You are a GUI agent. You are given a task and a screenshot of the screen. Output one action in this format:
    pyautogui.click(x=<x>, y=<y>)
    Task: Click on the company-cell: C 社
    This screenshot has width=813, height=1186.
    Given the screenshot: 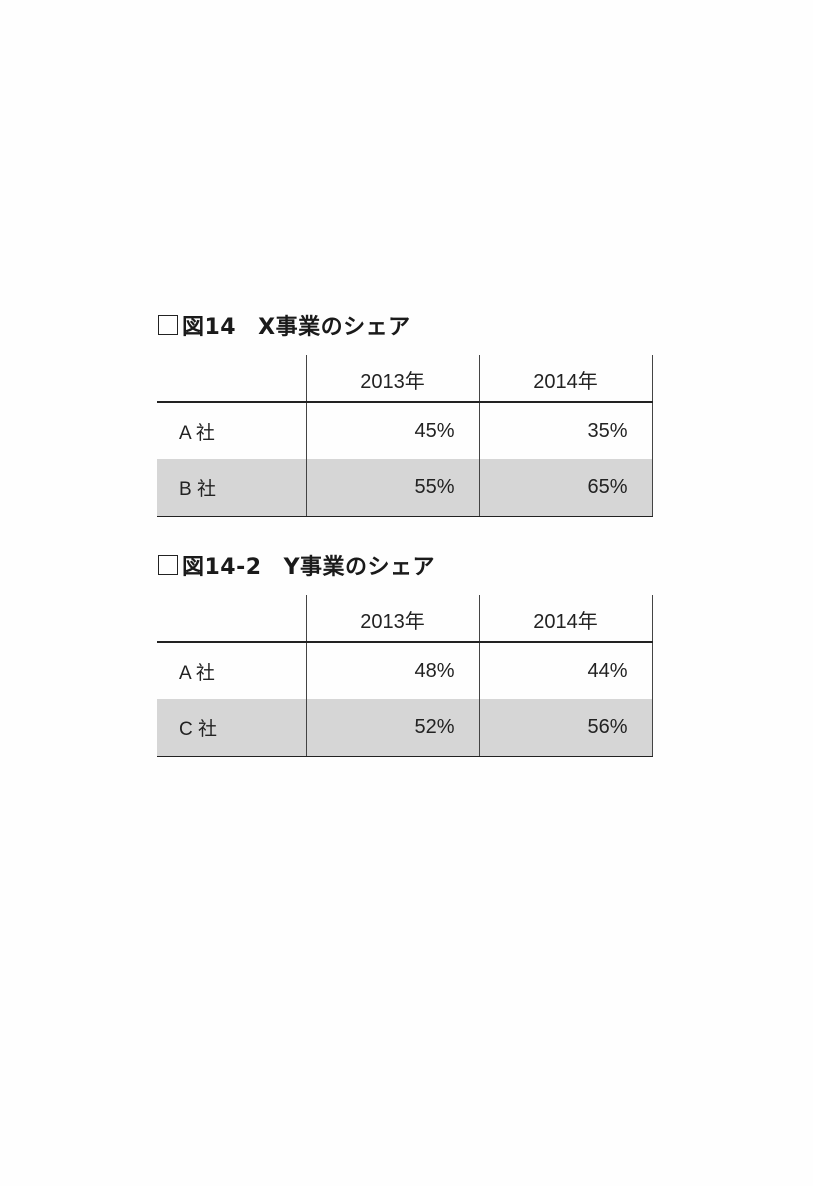 What is the action you would take?
    pyautogui.click(x=232, y=728)
    